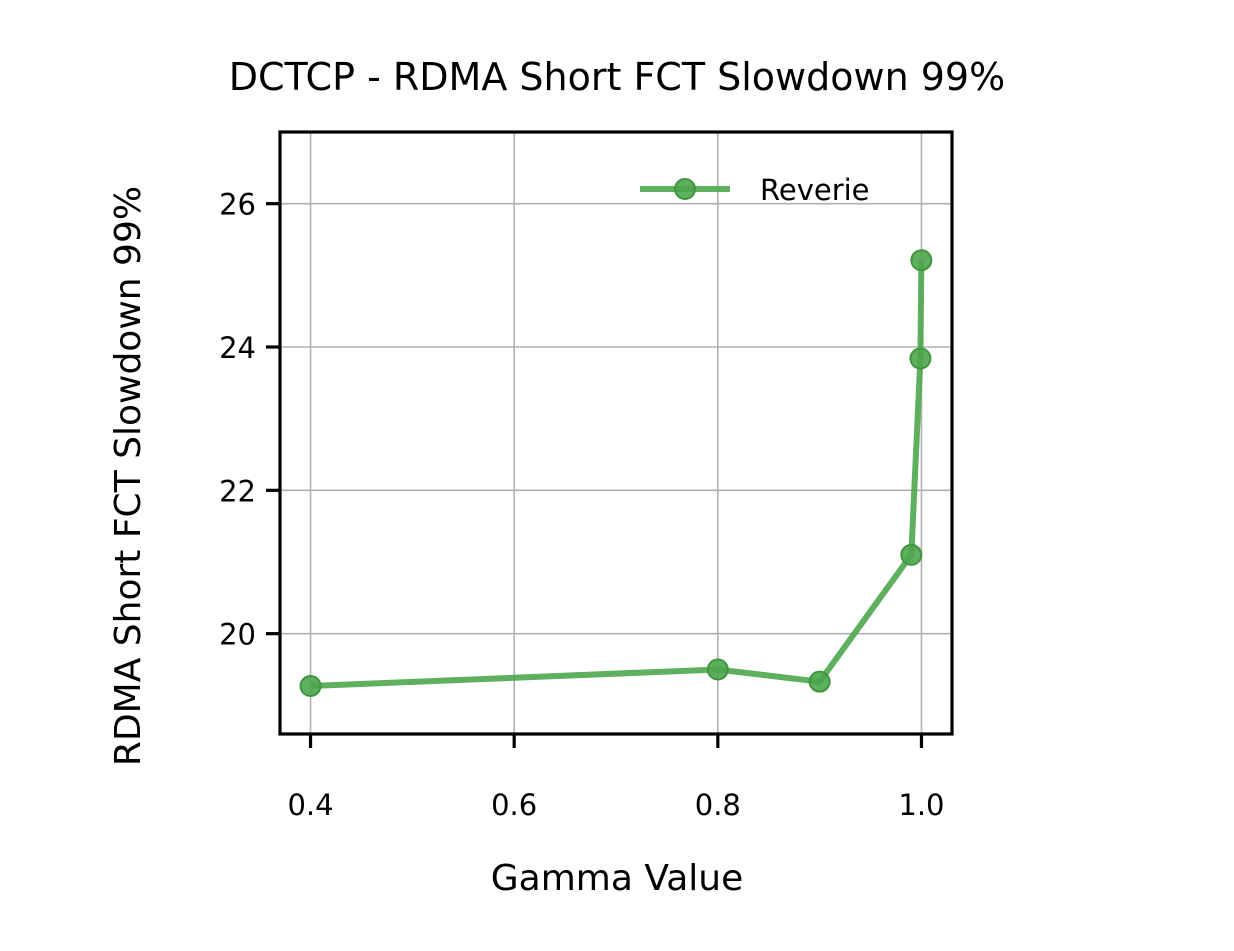 Image resolution: width=1234 pixels, height=951 pixels. What do you see at coordinates (237, 205) in the screenshot?
I see `y-tick-label: 26` at bounding box center [237, 205].